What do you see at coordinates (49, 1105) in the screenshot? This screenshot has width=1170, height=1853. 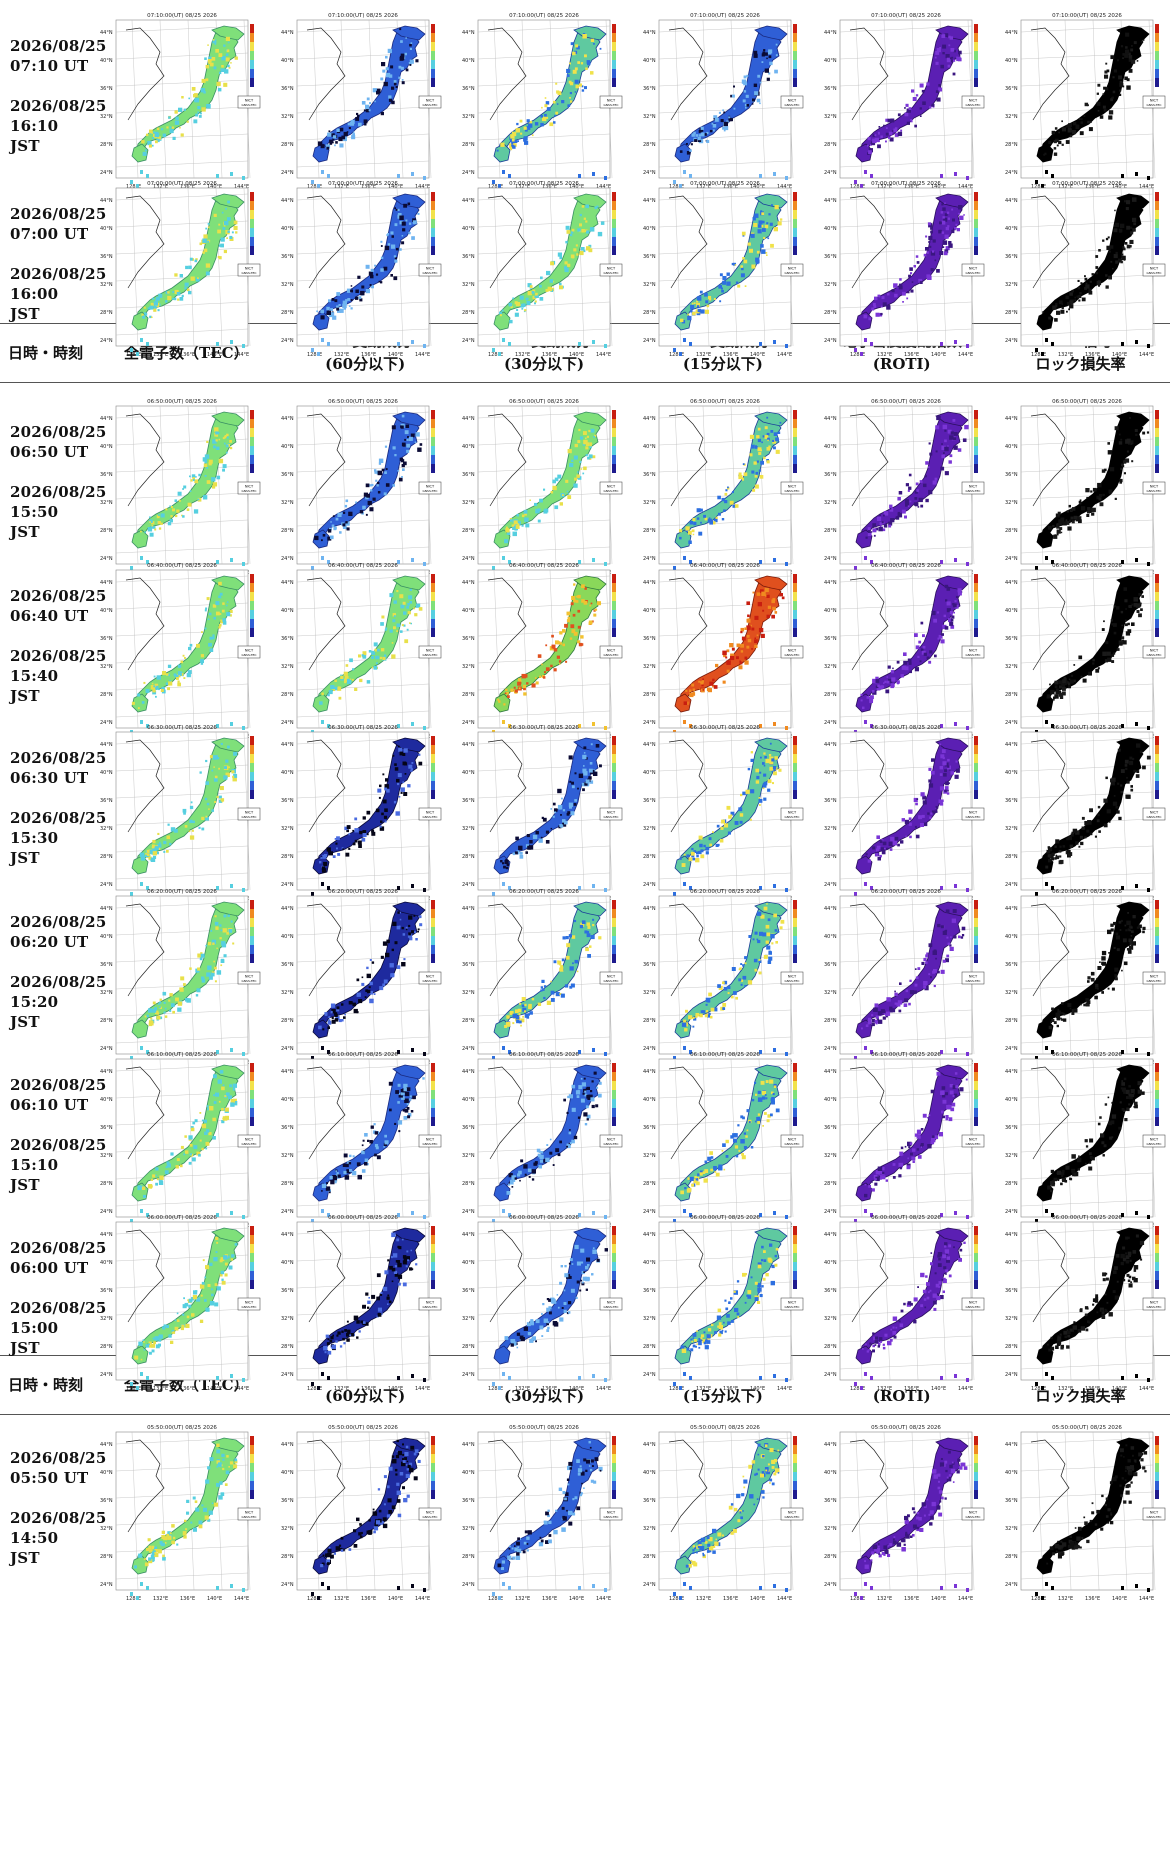 I see `ut-time: 06:10 UT` at bounding box center [49, 1105].